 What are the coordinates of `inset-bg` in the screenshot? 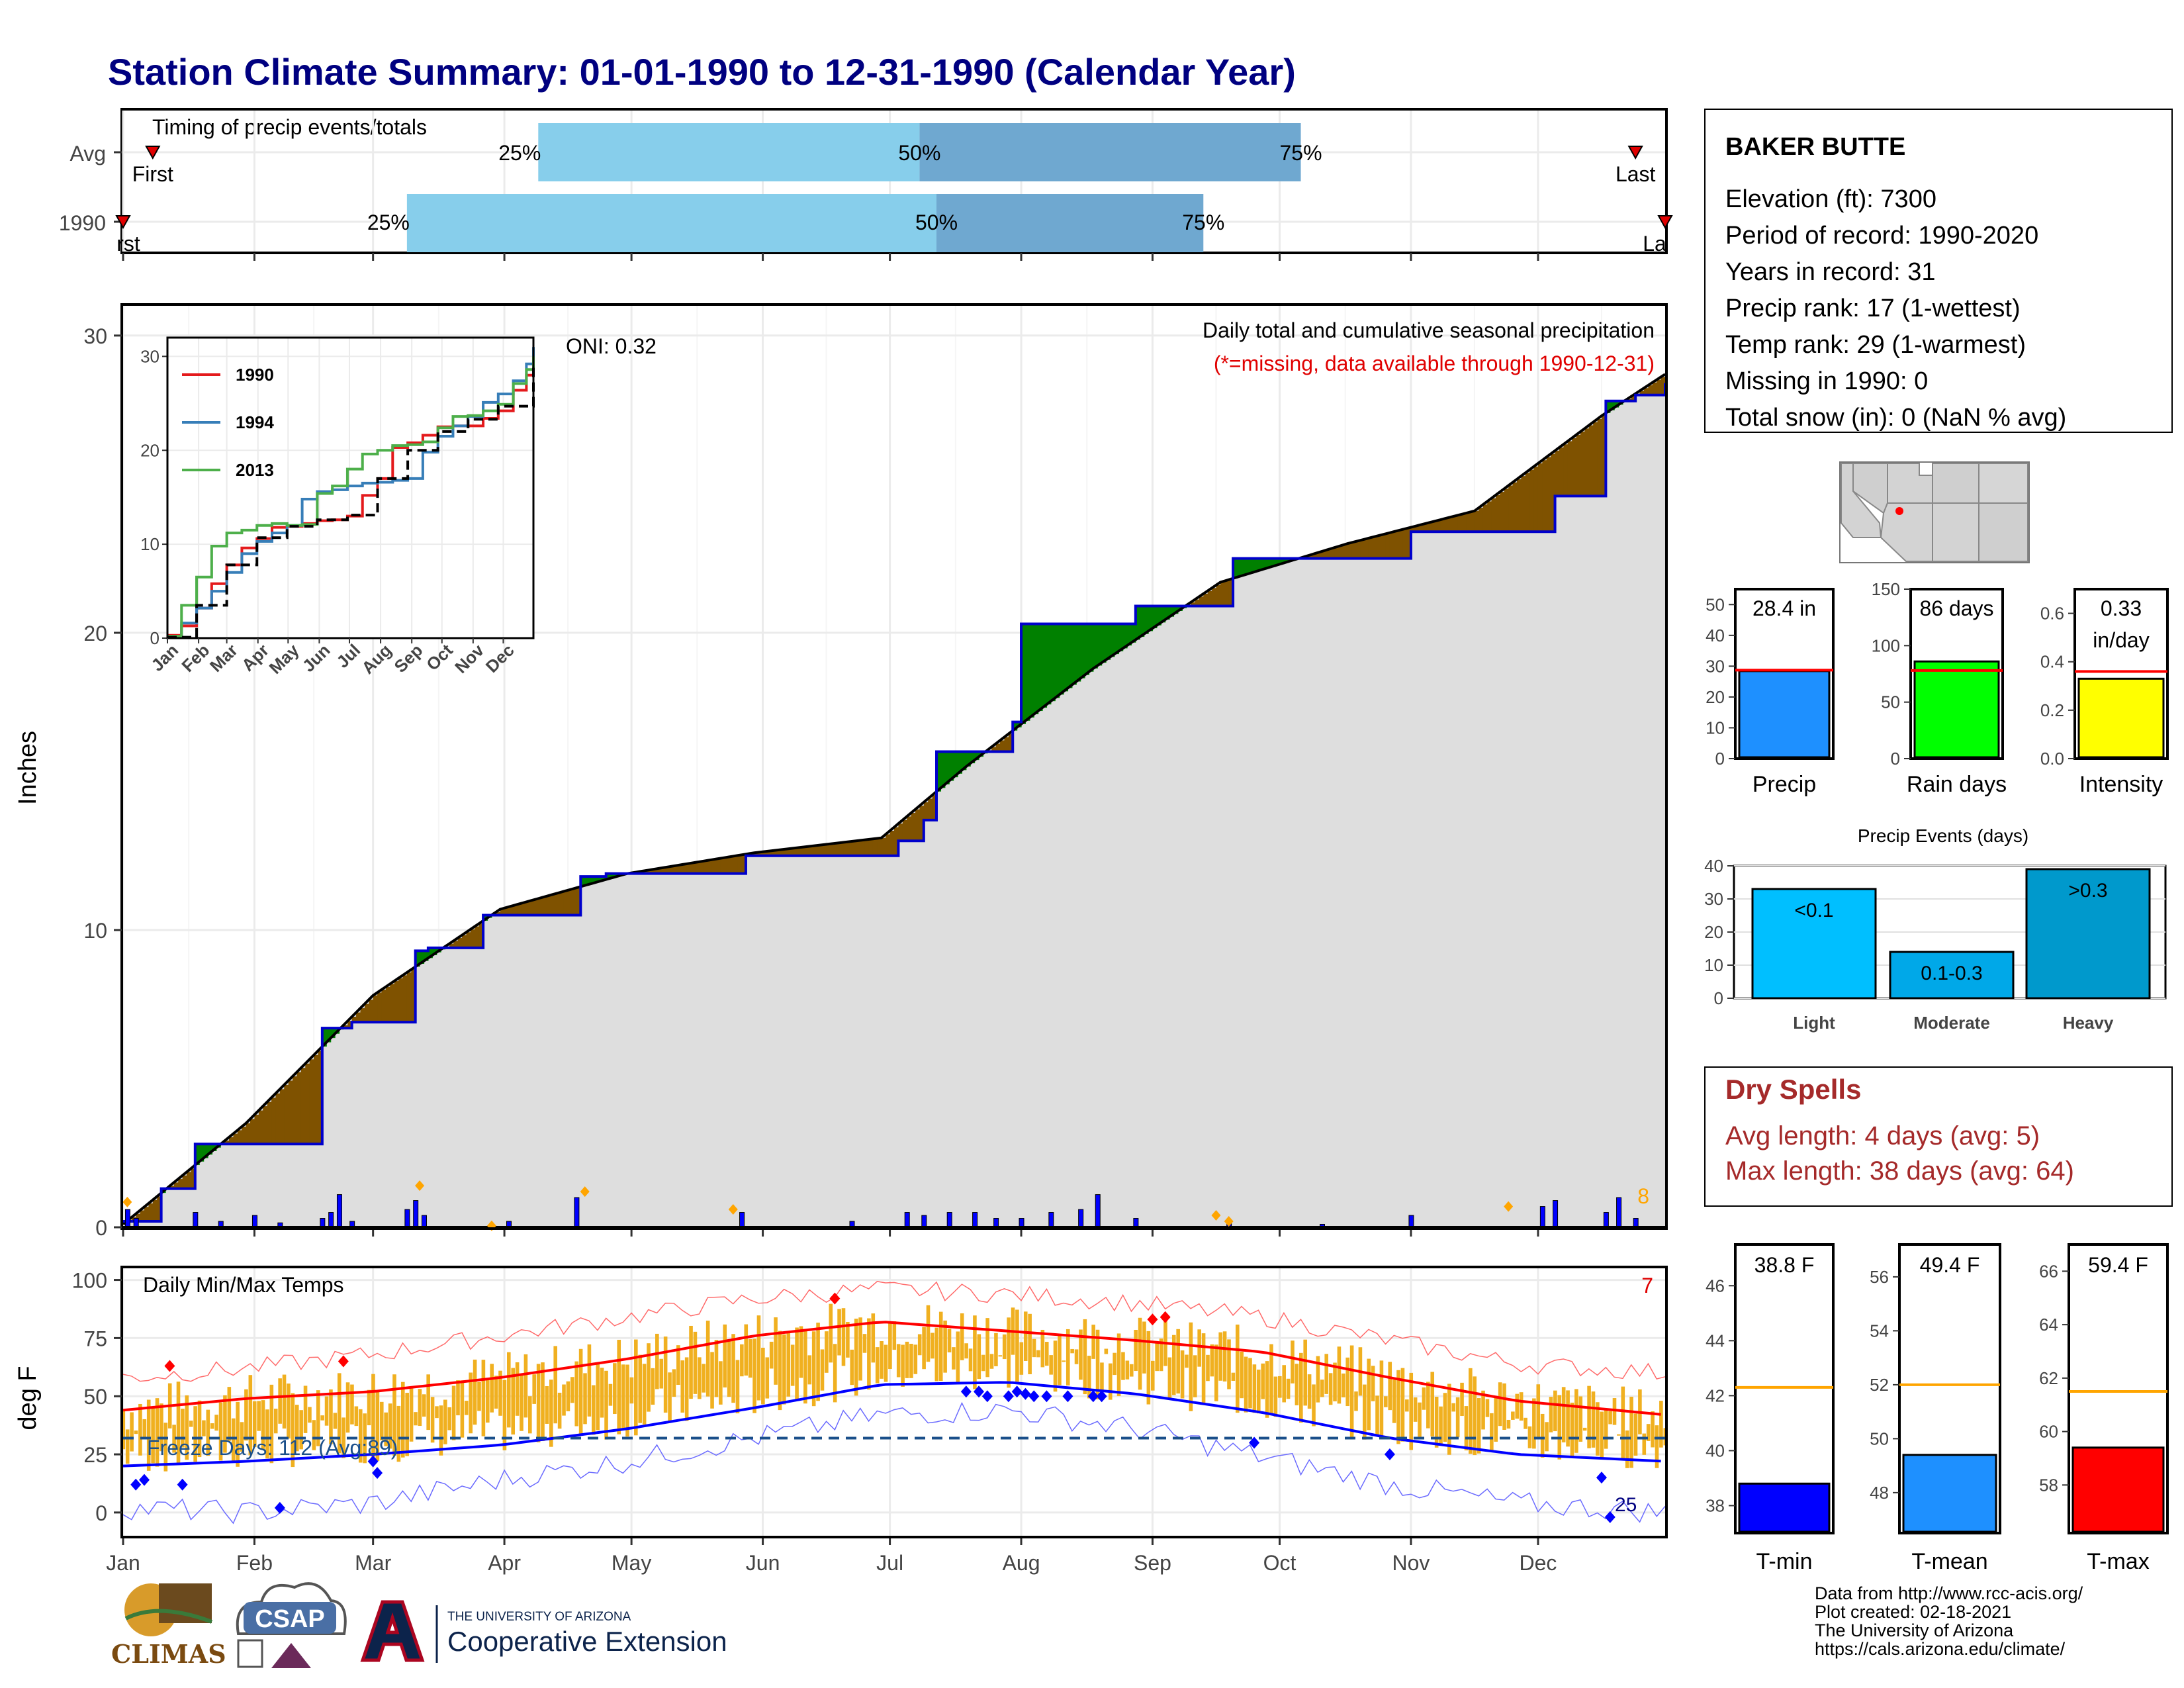 It's located at (350, 488).